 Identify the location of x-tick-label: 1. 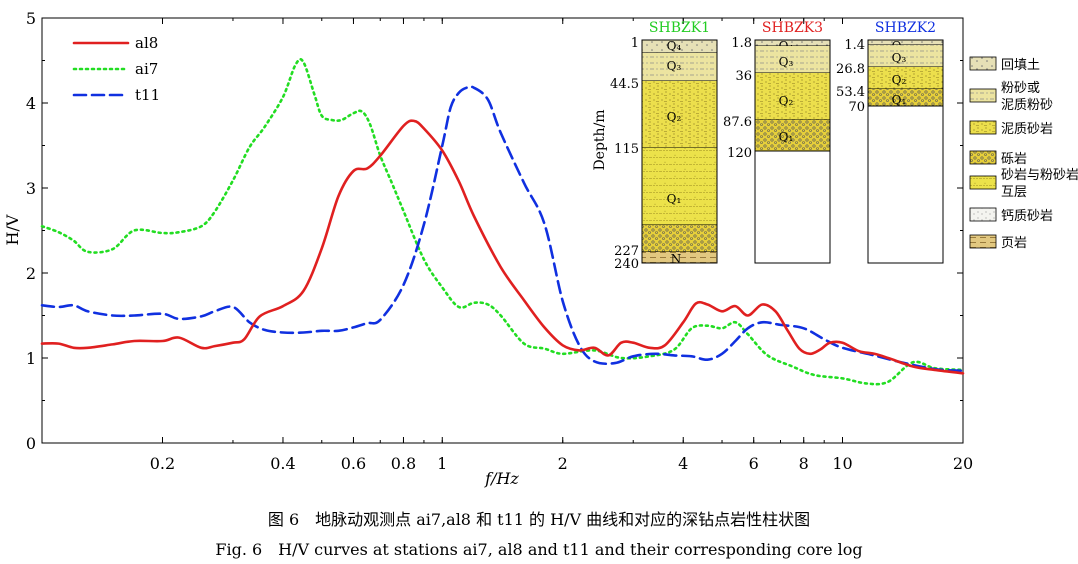
(442, 463).